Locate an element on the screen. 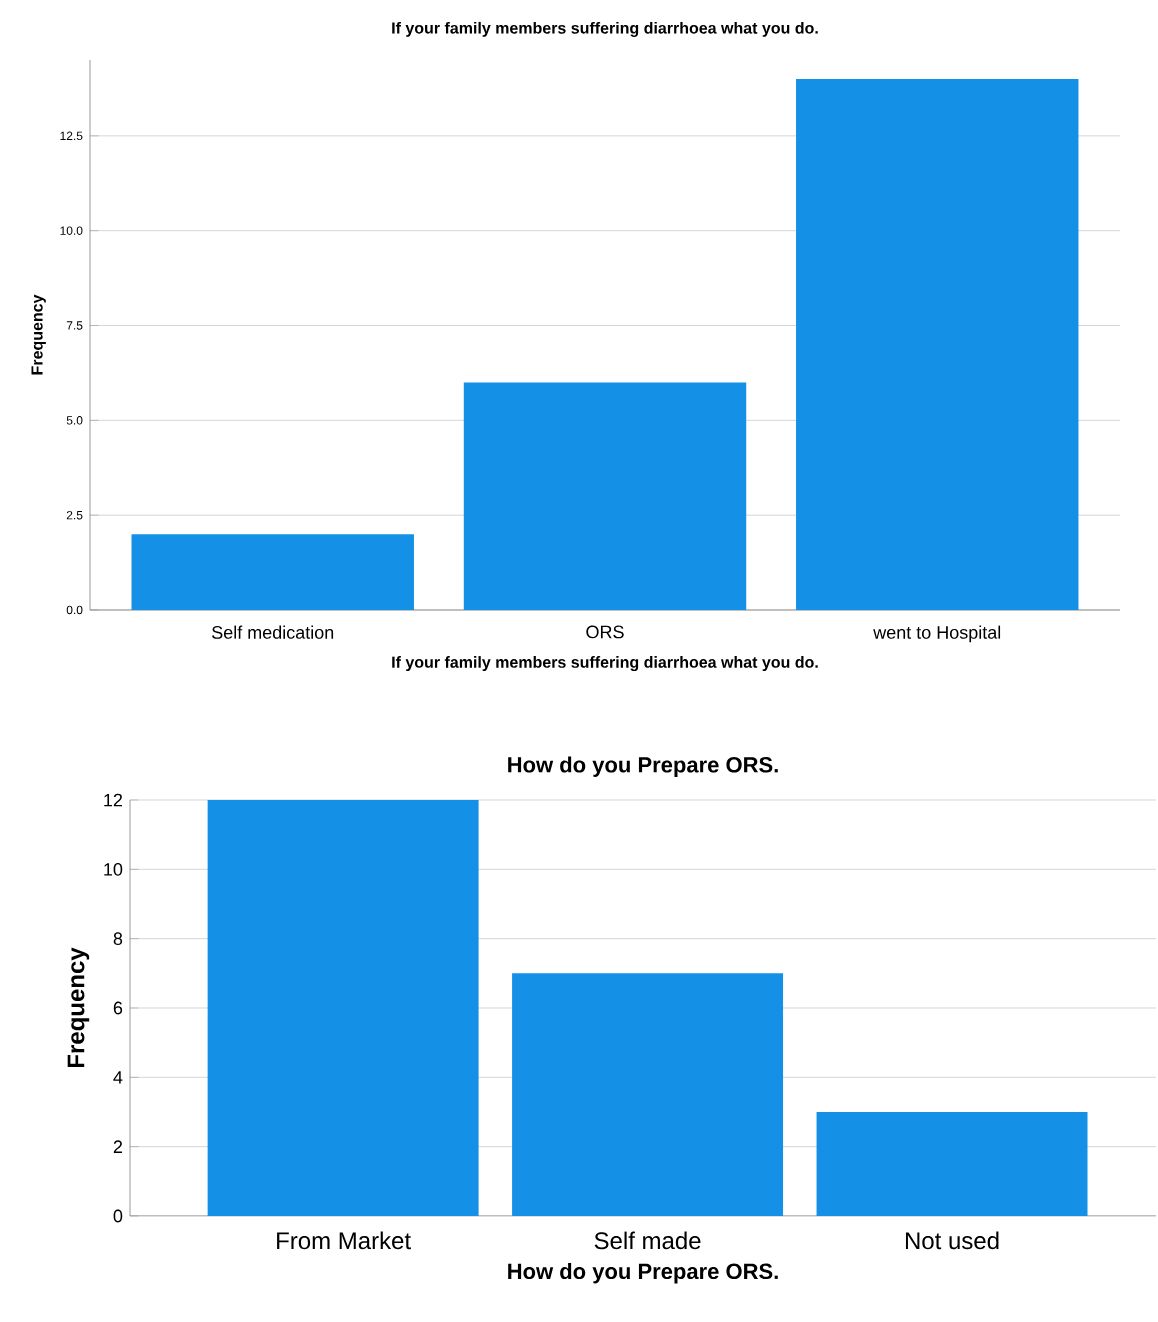  y-tick-label: 0 is located at coordinates (118, 1216).